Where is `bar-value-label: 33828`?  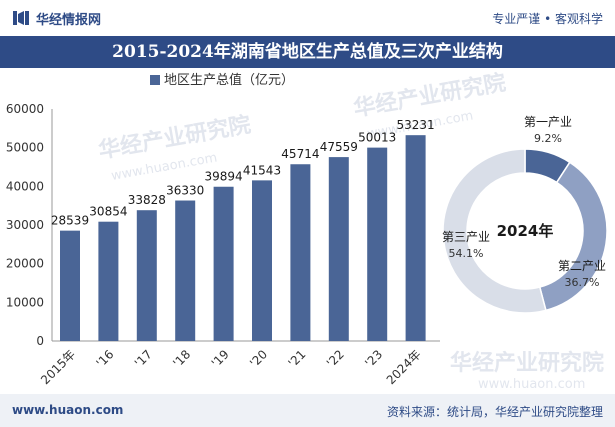
bar-value-label: 33828 is located at coordinates (147, 200).